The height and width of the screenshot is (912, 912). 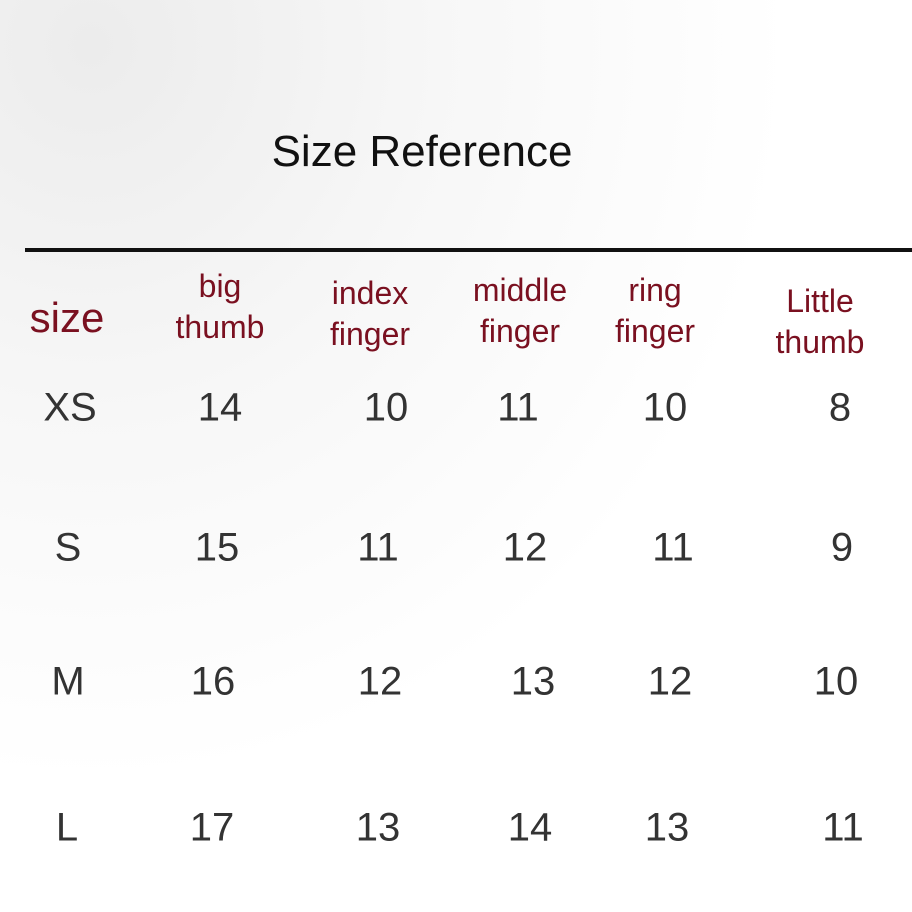 What do you see at coordinates (520, 311) in the screenshot?
I see `header-middle-finger: middle finger` at bounding box center [520, 311].